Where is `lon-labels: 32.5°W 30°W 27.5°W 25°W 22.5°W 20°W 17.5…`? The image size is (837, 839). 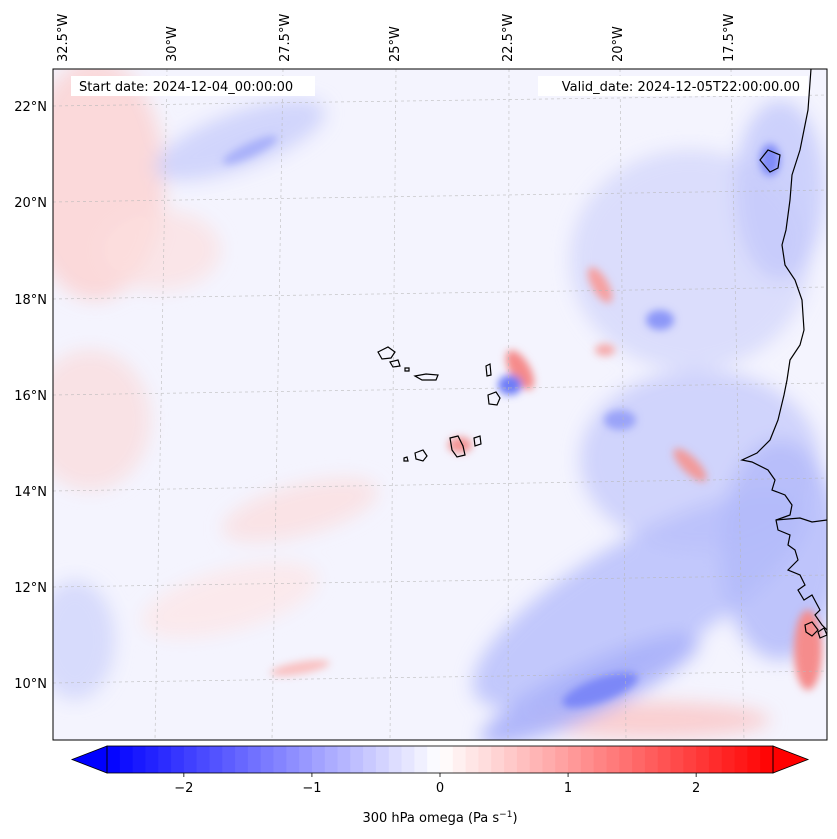
lon-labels: 32.5°W 30°W 27.5°W 25°W 22.5°W 20°W 17.5… is located at coordinates (396, 38).